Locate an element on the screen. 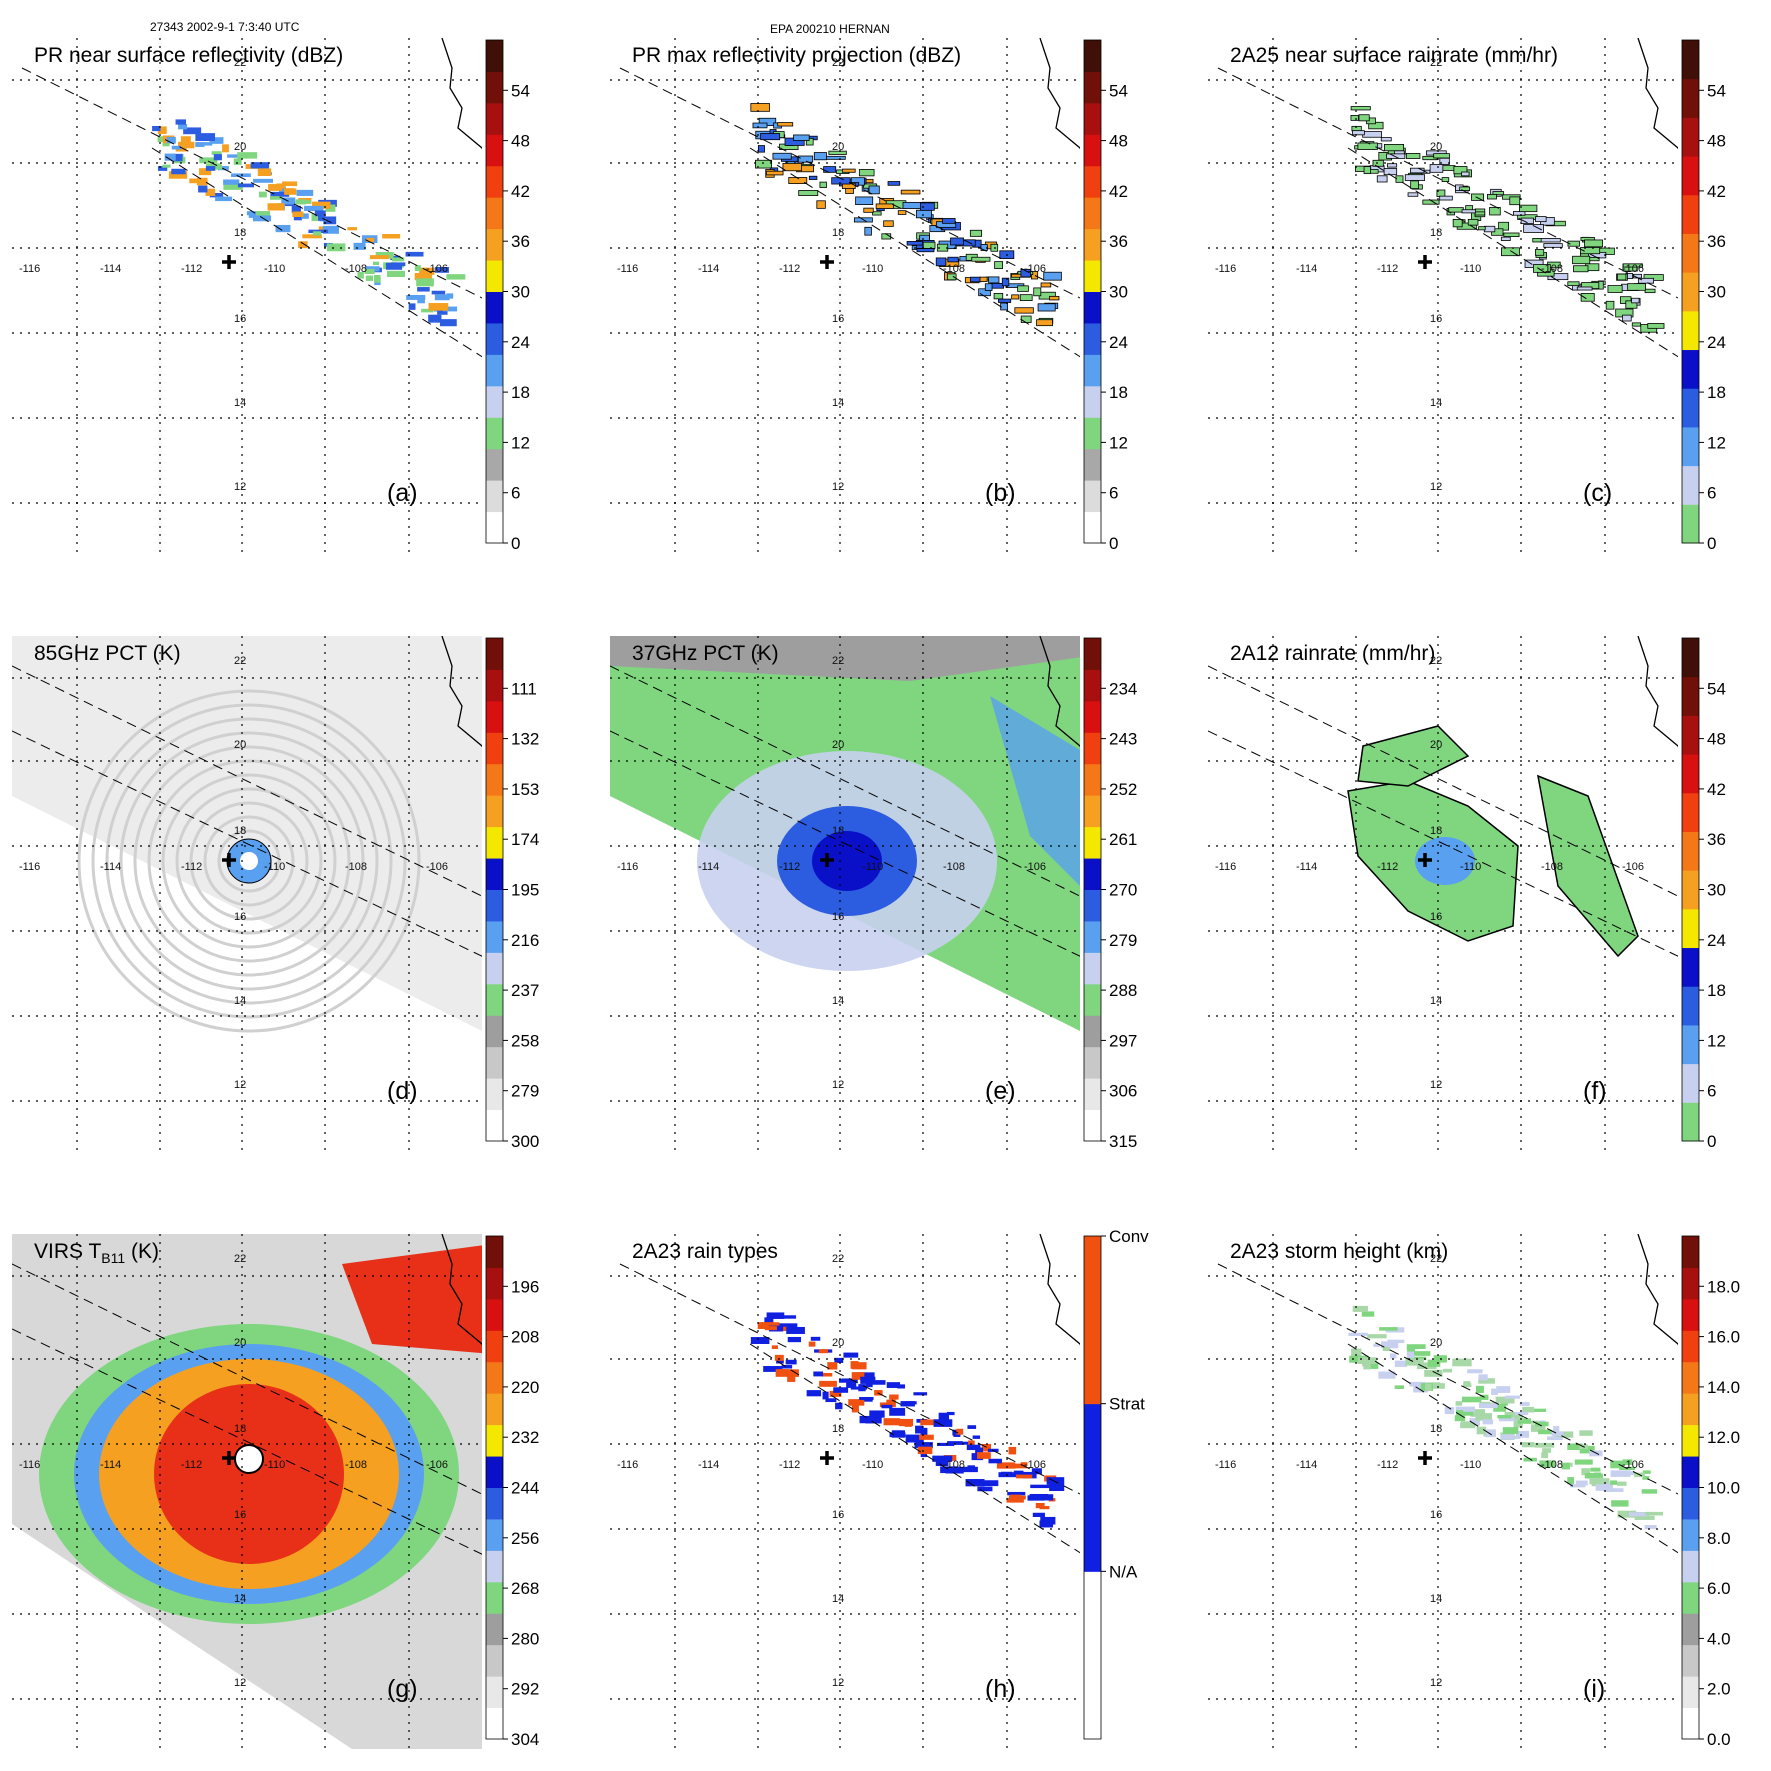 The image size is (1771, 1771). lat-tick-label: 20 is located at coordinates (240, 147).